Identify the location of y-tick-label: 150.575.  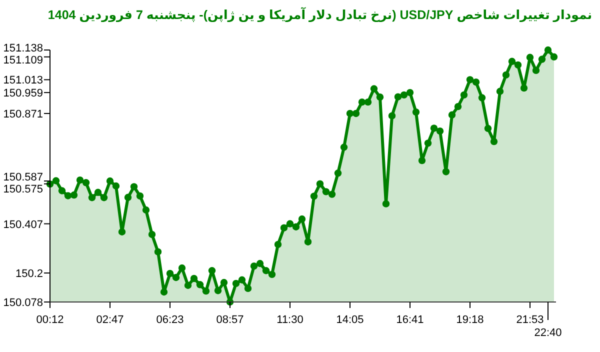
(23, 189).